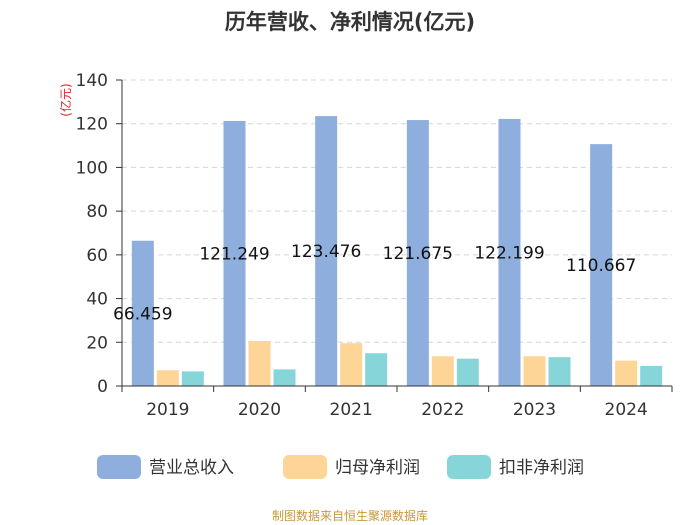 Image resolution: width=700 pixels, height=525 pixels. Describe the element at coordinates (97, 343) in the screenshot. I see `y-tick-label: 20` at that location.